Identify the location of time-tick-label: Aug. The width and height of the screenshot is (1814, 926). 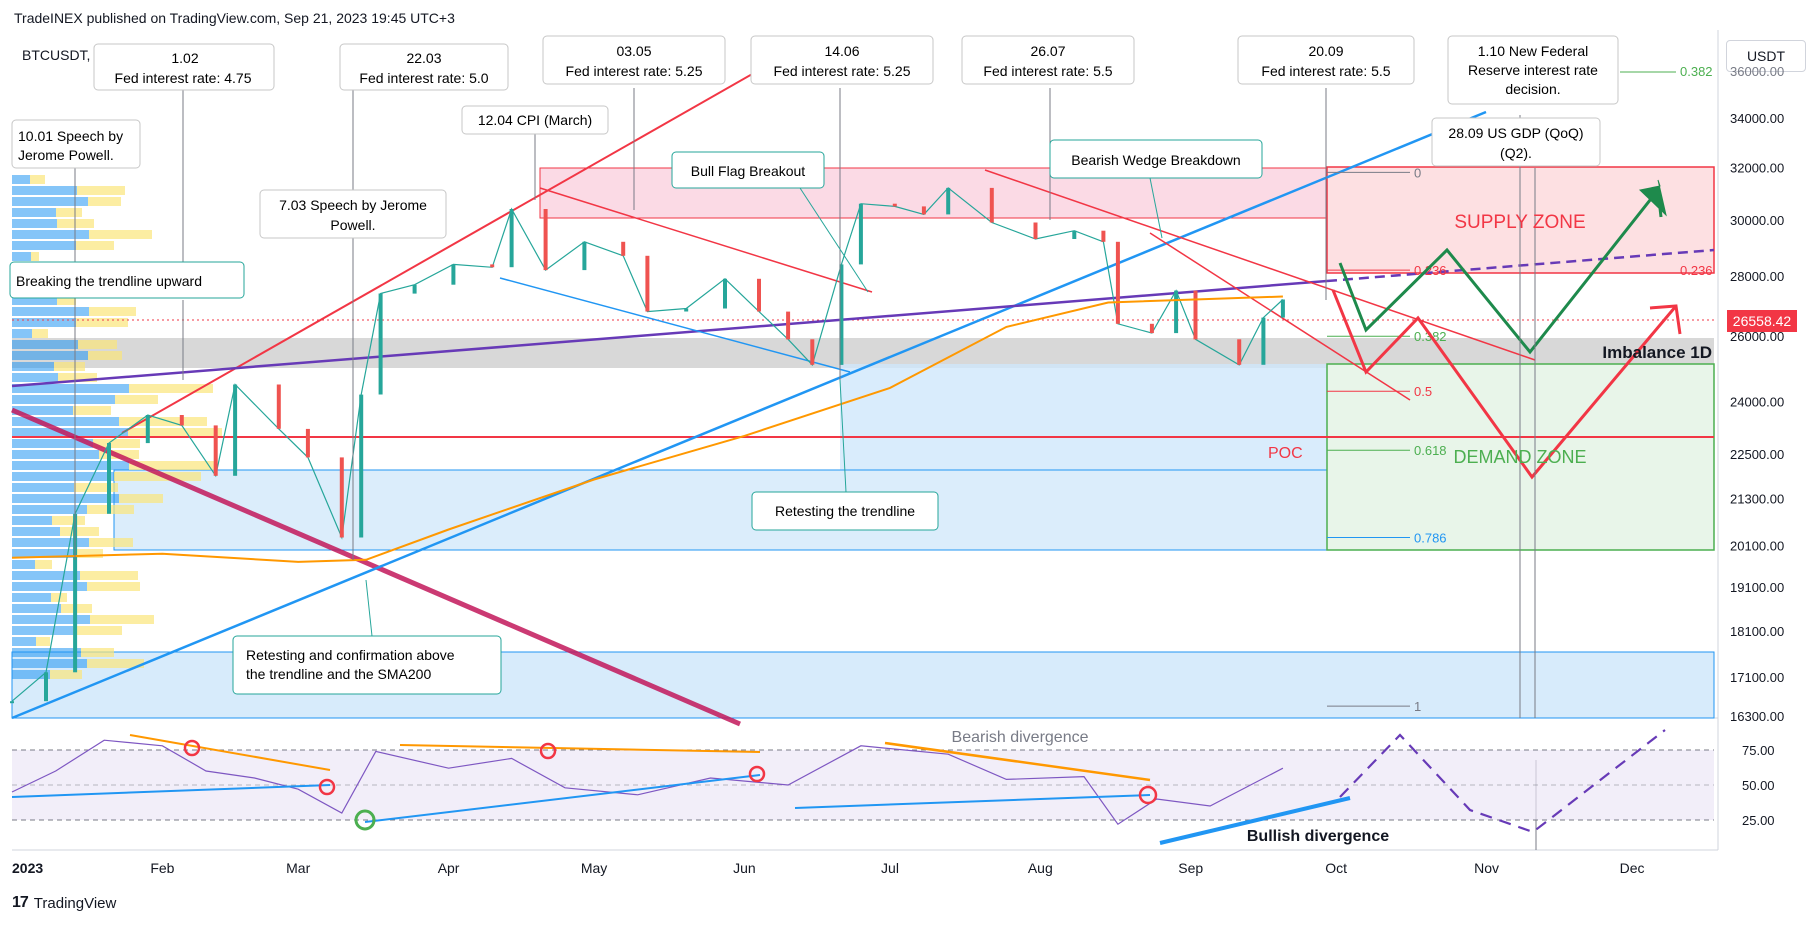
(1040, 868).